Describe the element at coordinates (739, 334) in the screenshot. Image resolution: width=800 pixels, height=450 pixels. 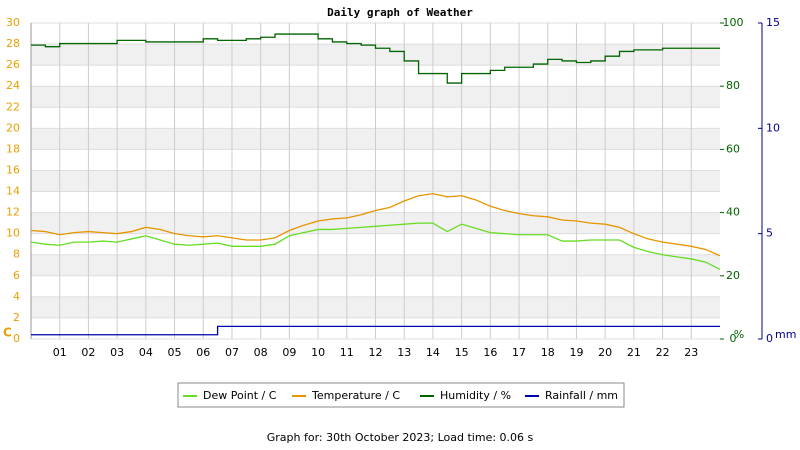
I see `y2-axis-label: %` at that location.